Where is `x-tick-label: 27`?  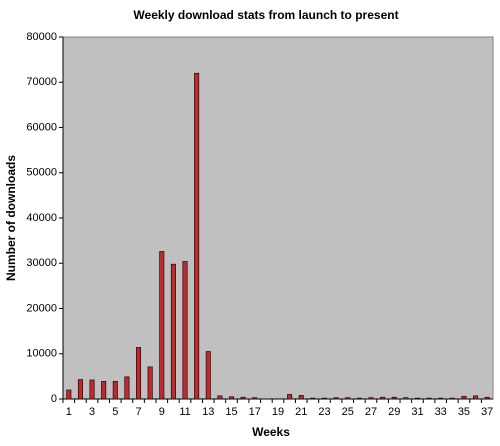 x-tick-label: 27 is located at coordinates (371, 412).